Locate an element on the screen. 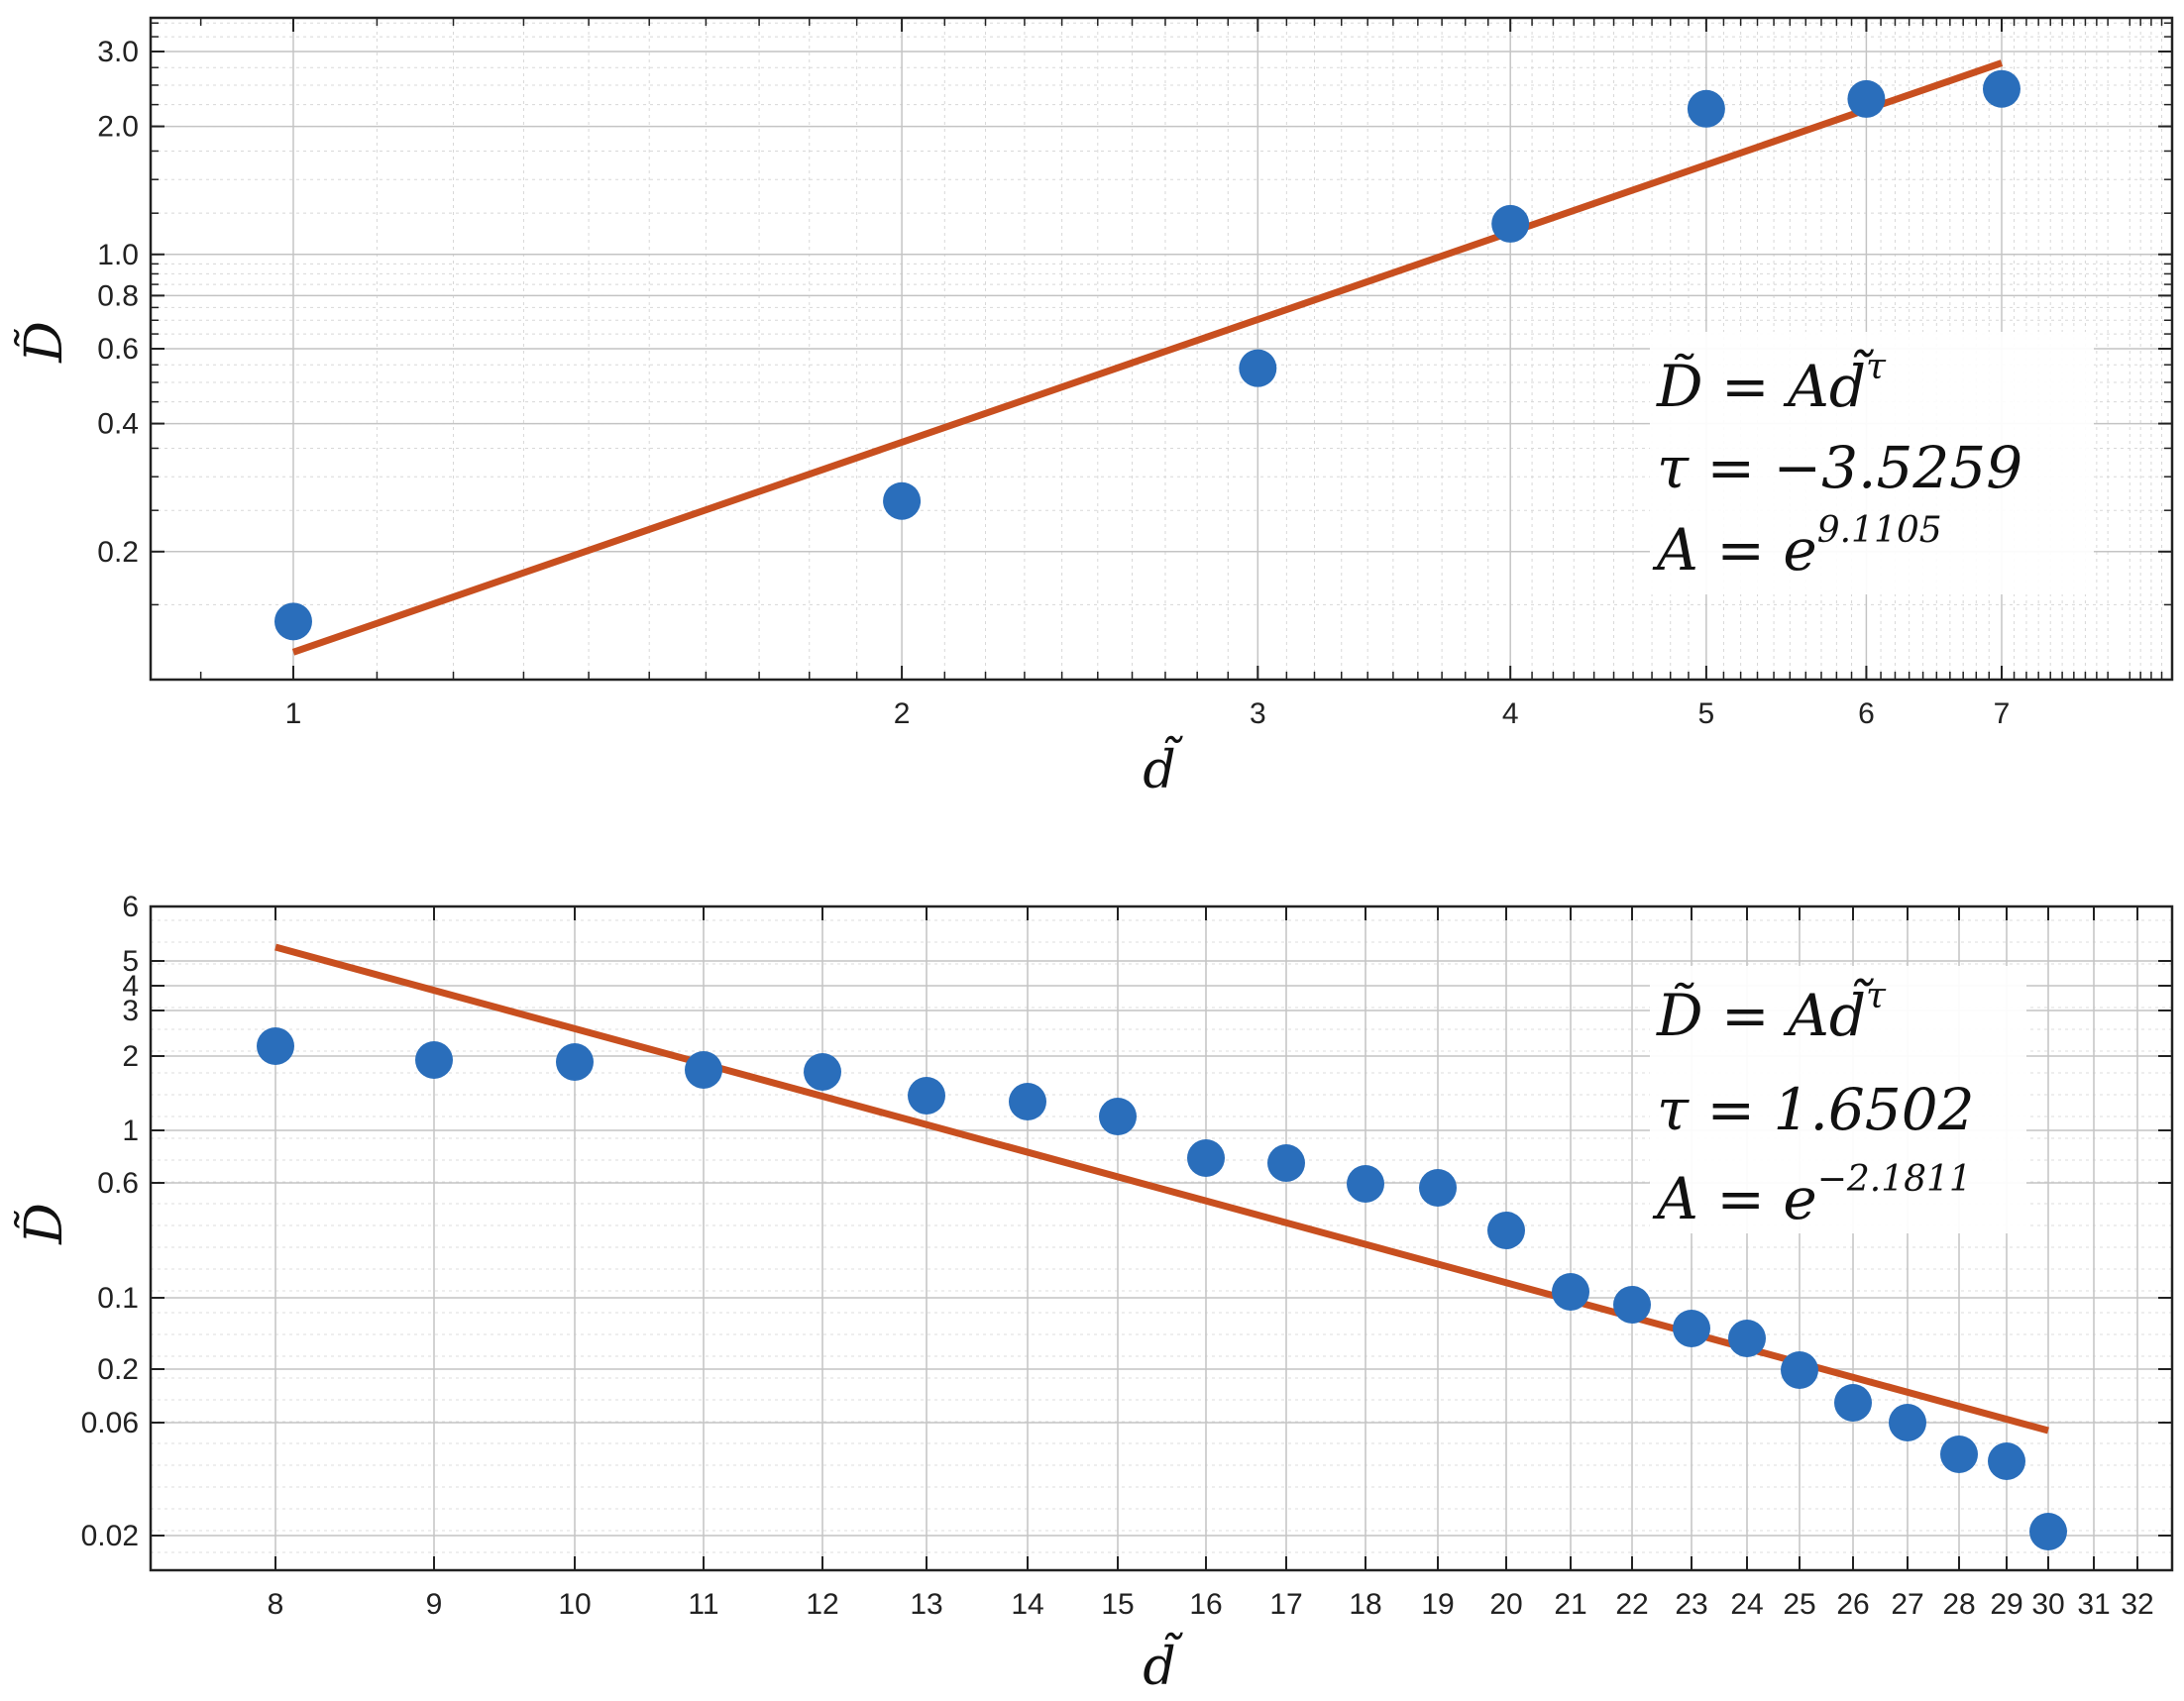 The width and height of the screenshot is (2184, 1701). bottom-y-tick-label: 0.1 is located at coordinates (118, 1298).